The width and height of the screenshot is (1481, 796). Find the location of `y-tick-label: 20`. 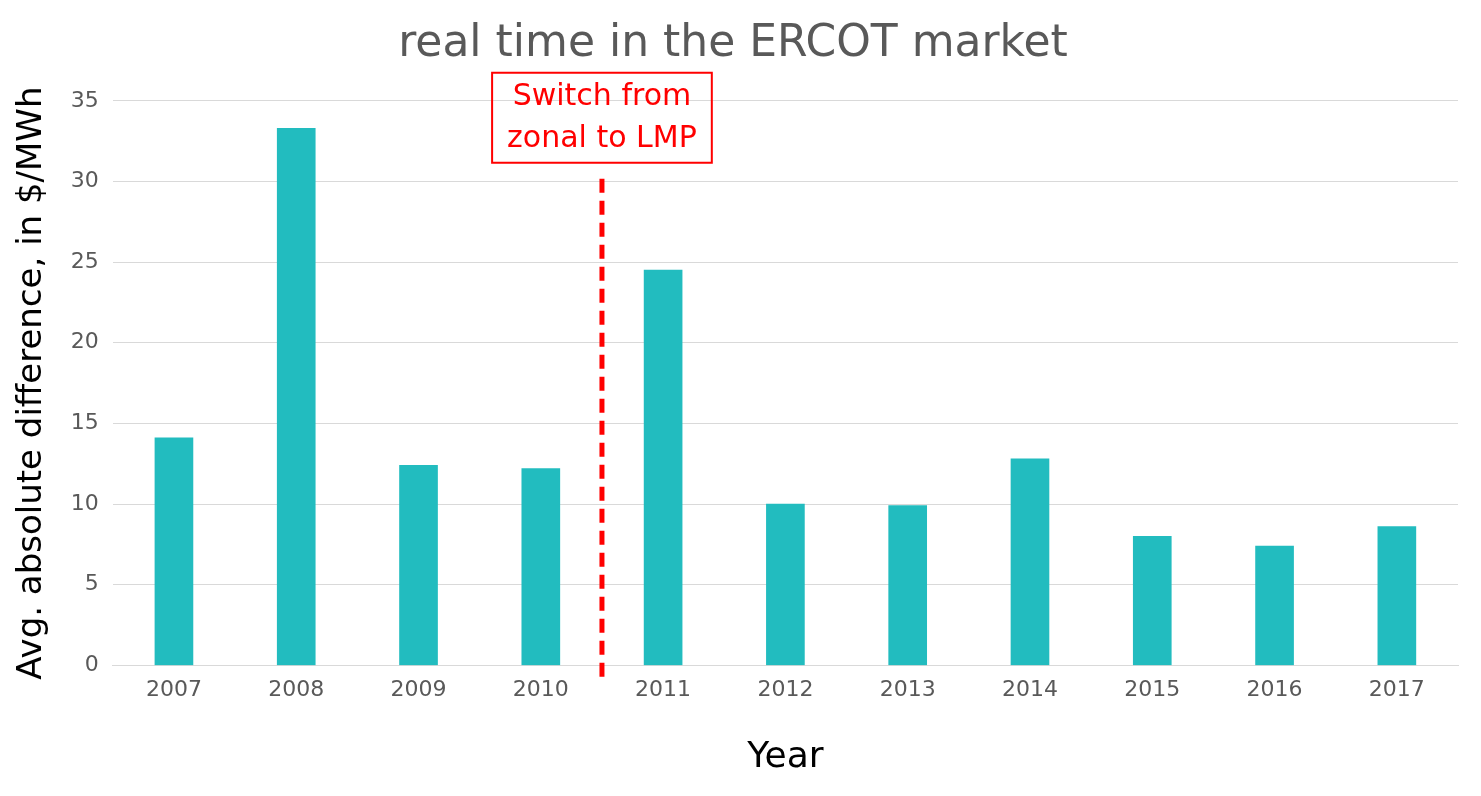

y-tick-label: 20 is located at coordinates (84, 341).